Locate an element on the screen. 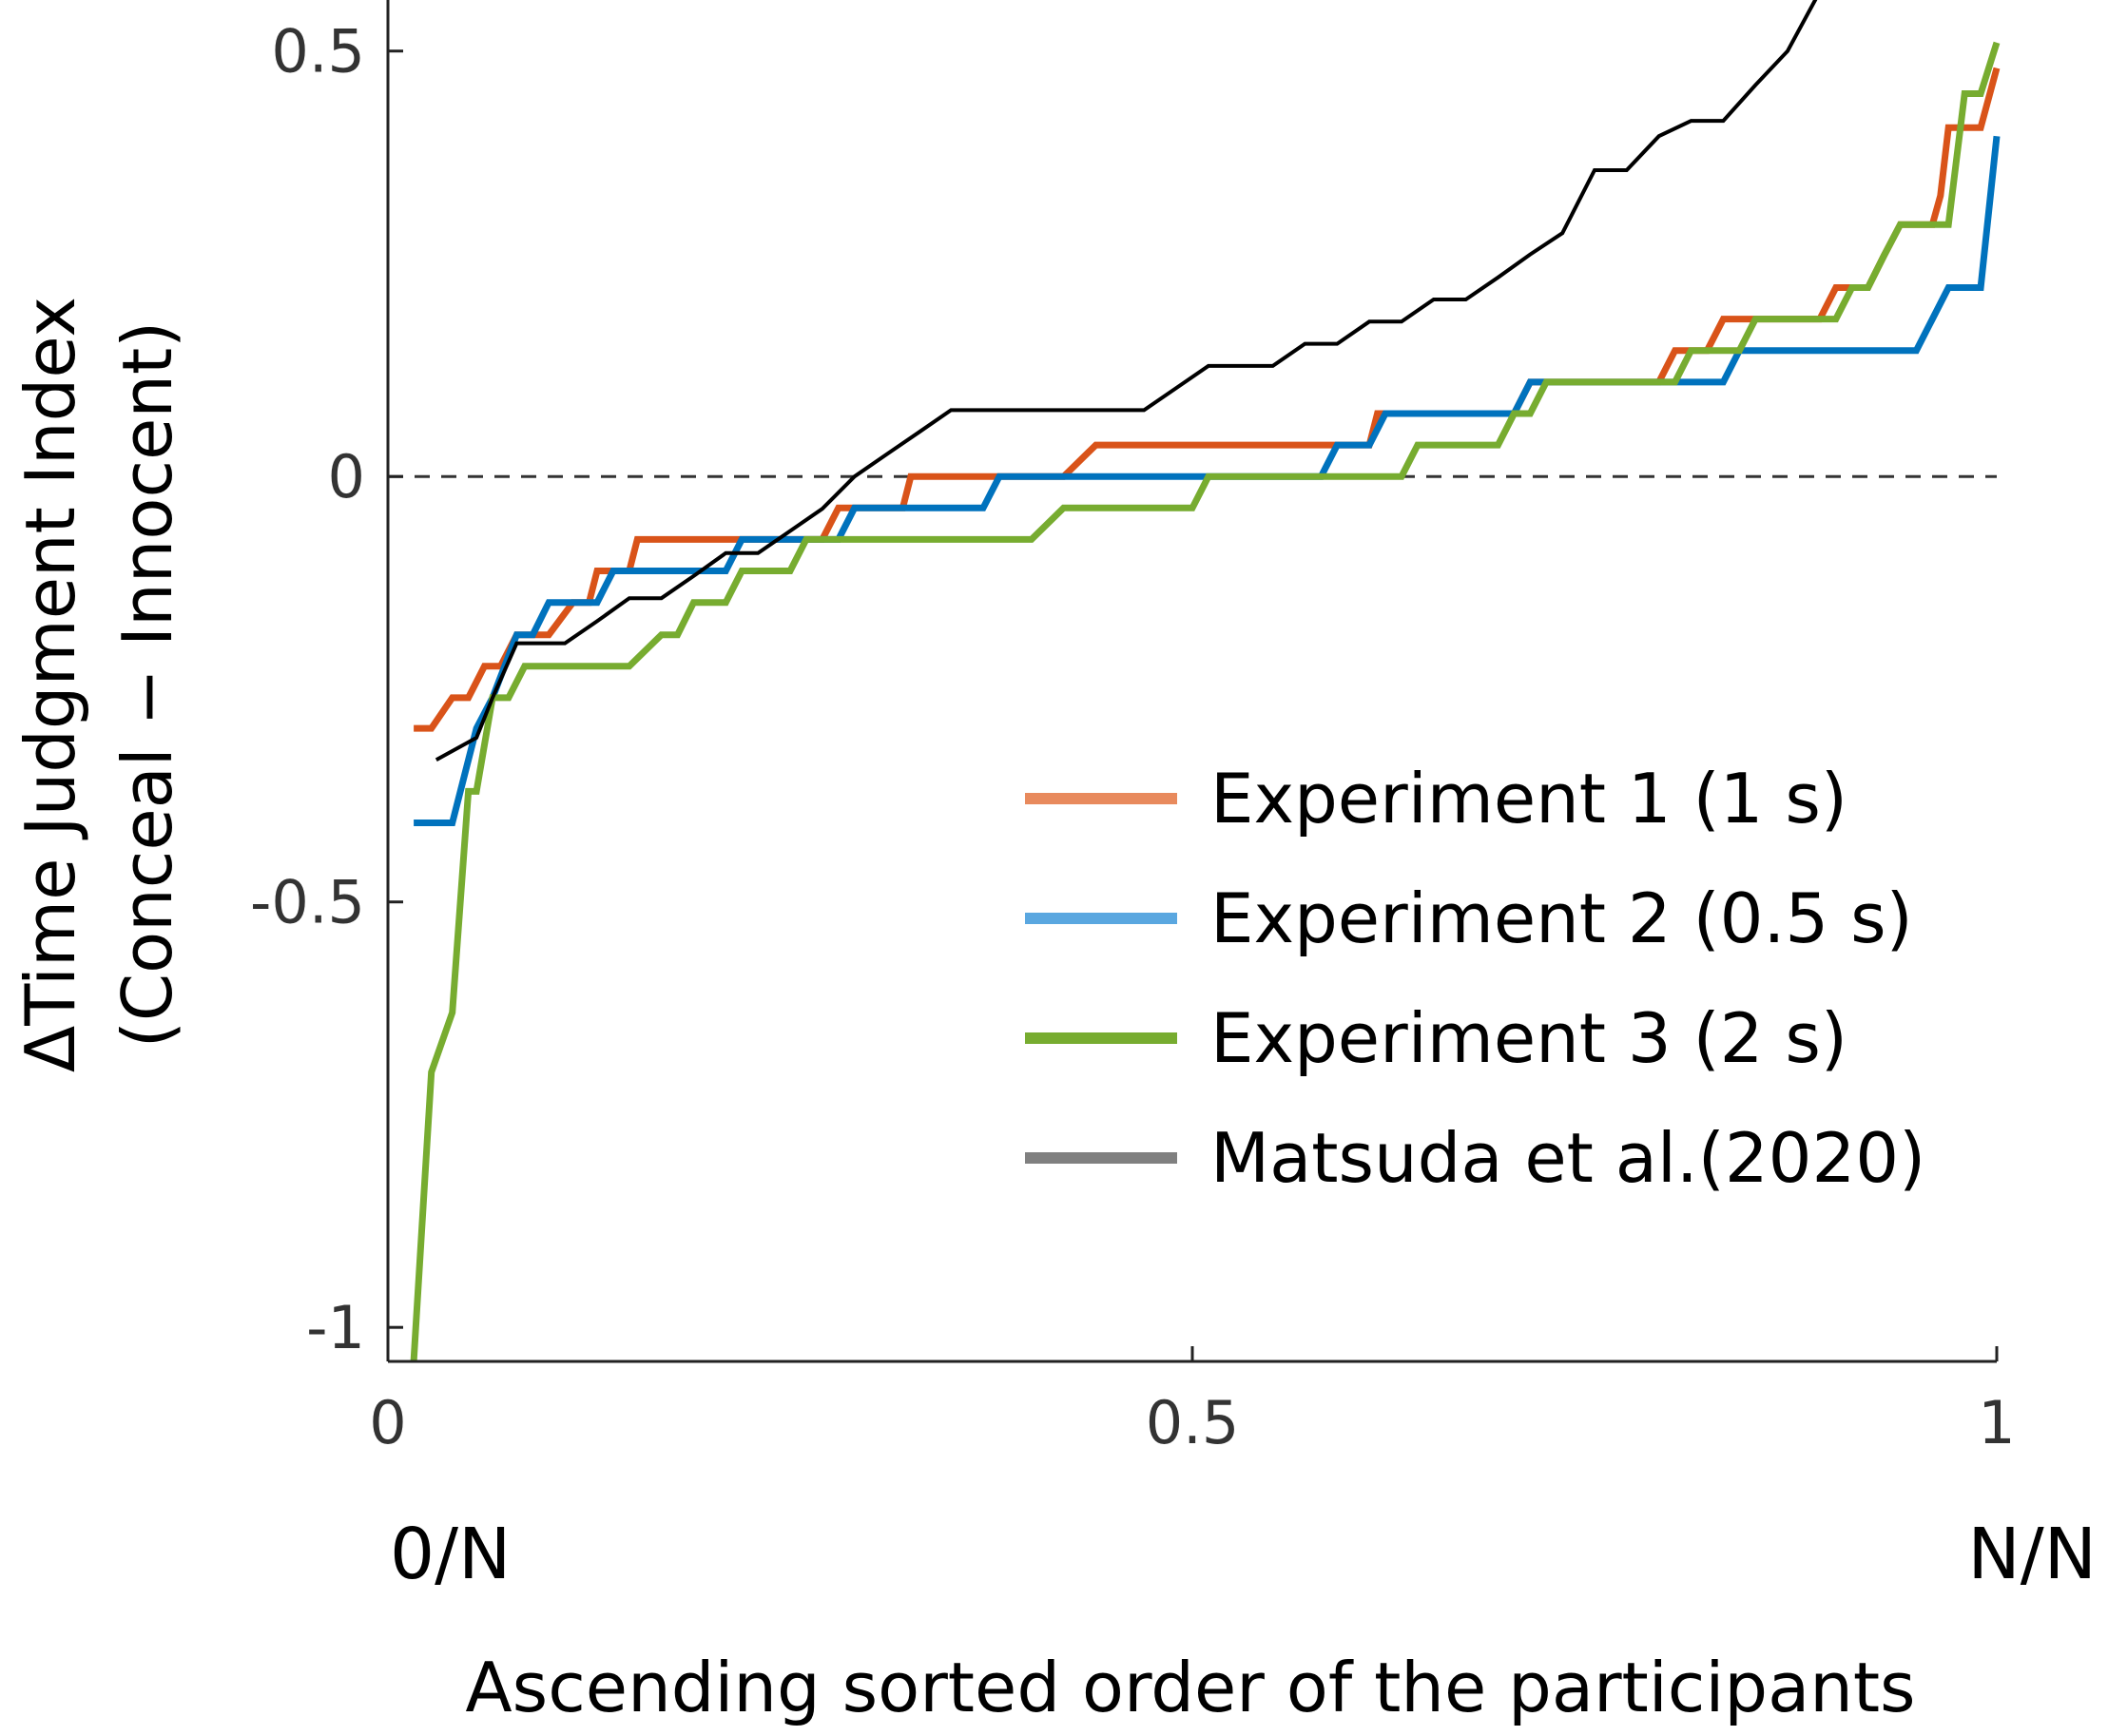 This screenshot has width=2108, height=1736. x-tick-label: 0 is located at coordinates (388, 1423).